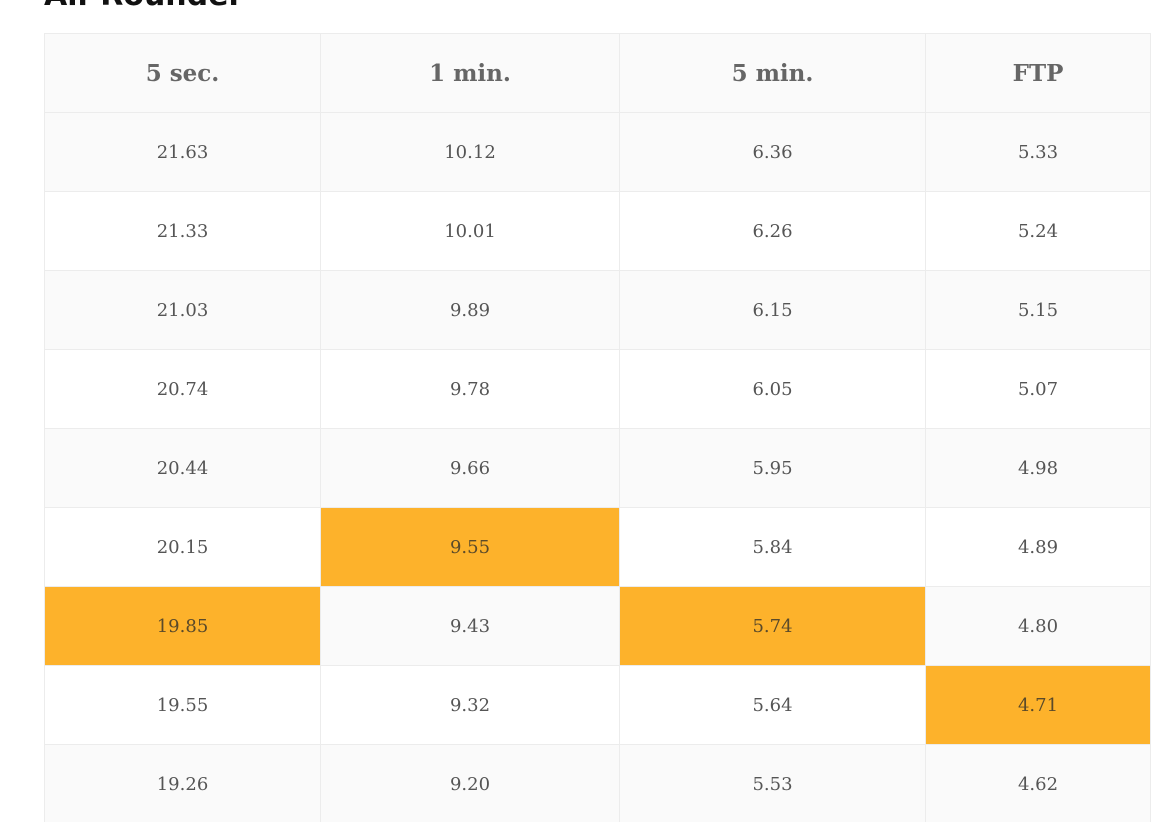  I want to click on table-cell: 19.55, so click(182, 705).